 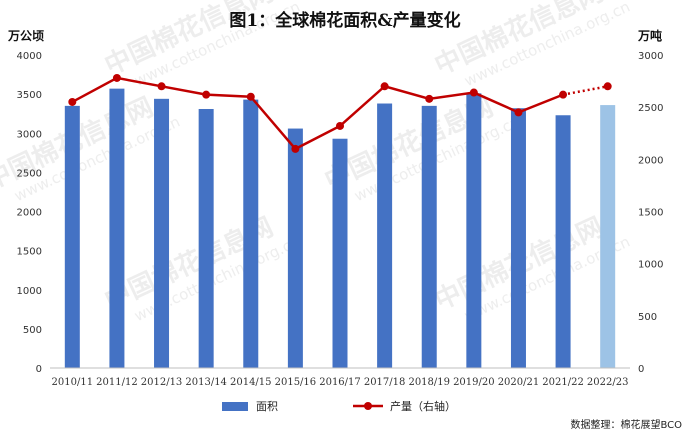 I want to click on production-line-solid, so click(x=317, y=113).